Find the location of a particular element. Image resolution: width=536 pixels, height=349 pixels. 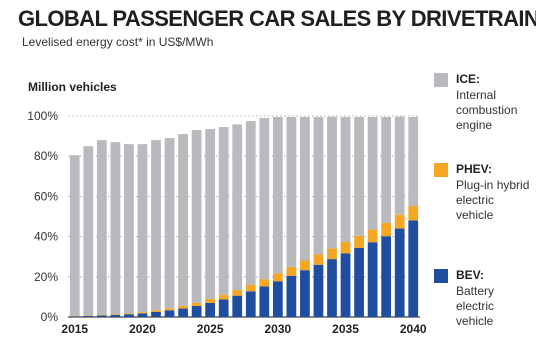

bar-phev-2027 is located at coordinates (237, 293).